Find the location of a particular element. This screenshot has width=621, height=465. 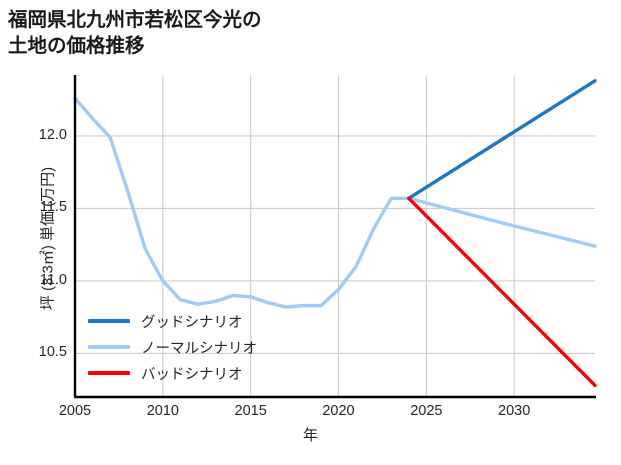

y-tick-label: 11.5 is located at coordinates (53, 207).